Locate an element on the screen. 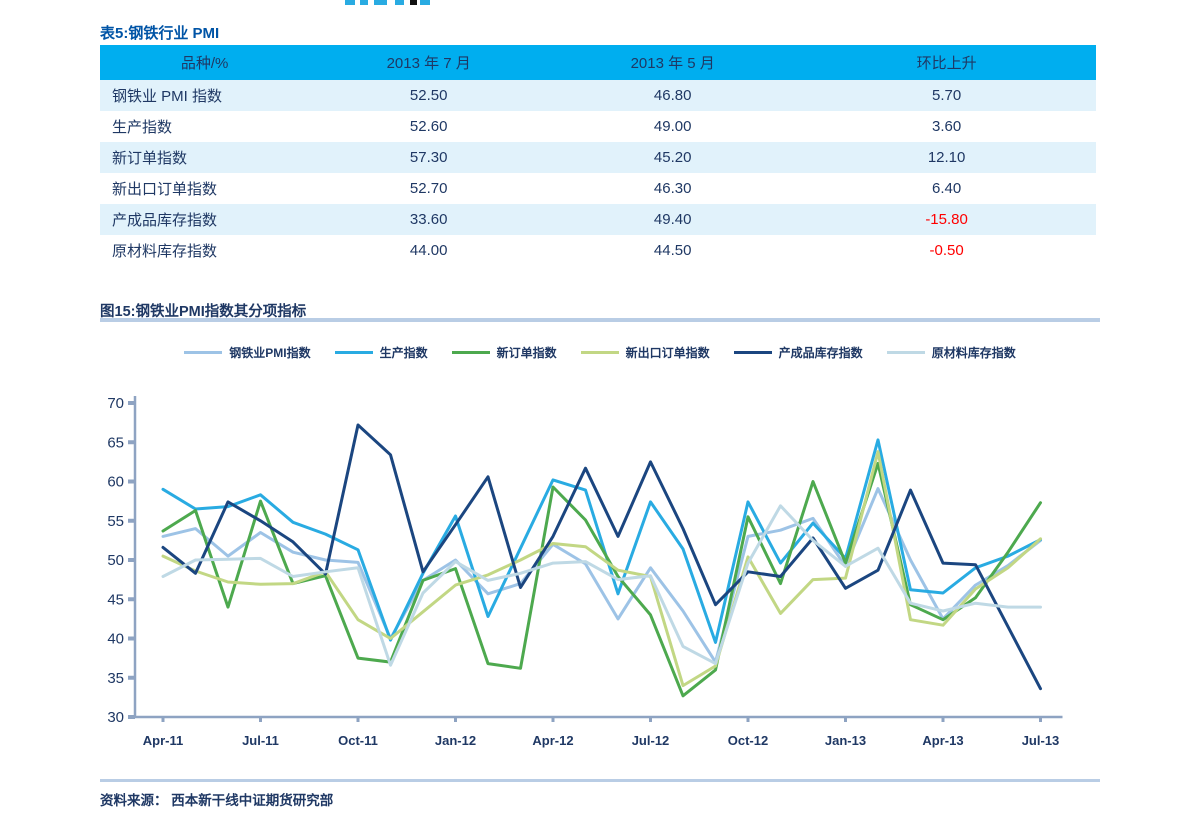 The image size is (1191, 829). legend-label: 新订单指数 is located at coordinates (526, 353).